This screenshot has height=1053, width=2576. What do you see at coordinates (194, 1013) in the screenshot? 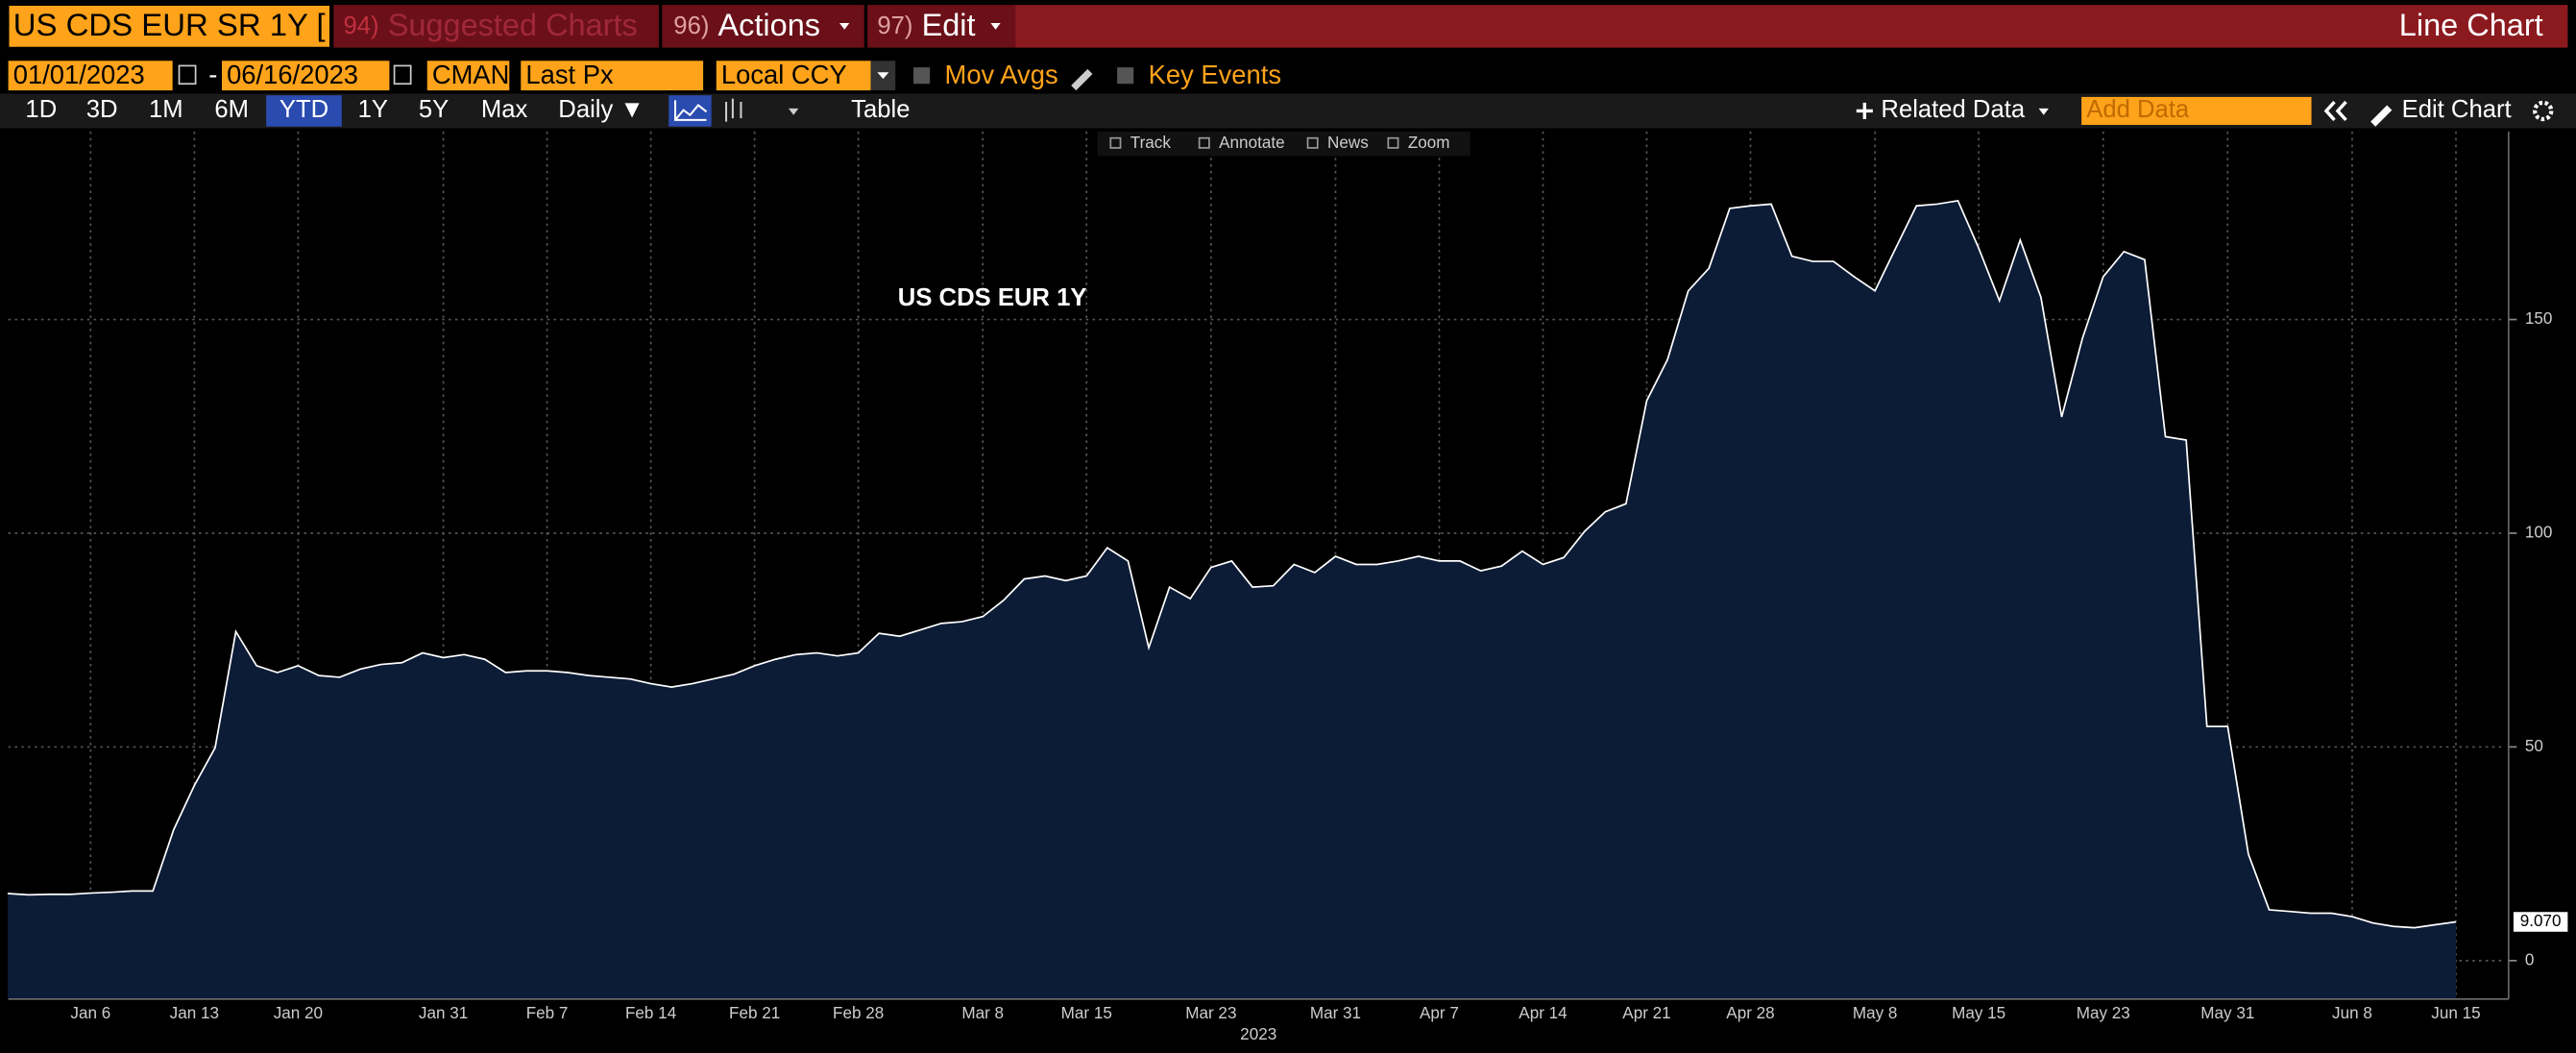
I see `x-tick-label: Jan 13` at bounding box center [194, 1013].